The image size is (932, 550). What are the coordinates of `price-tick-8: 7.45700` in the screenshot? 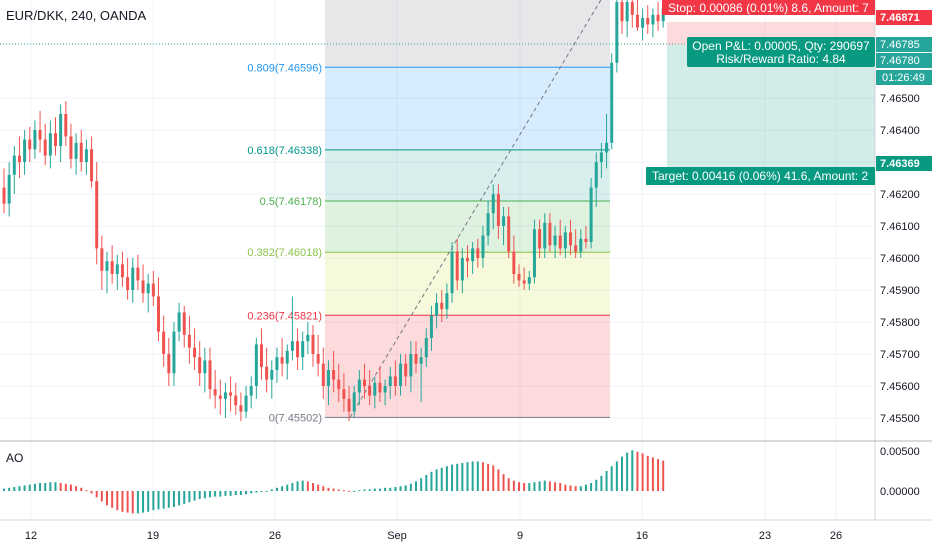 It's located at (900, 355).